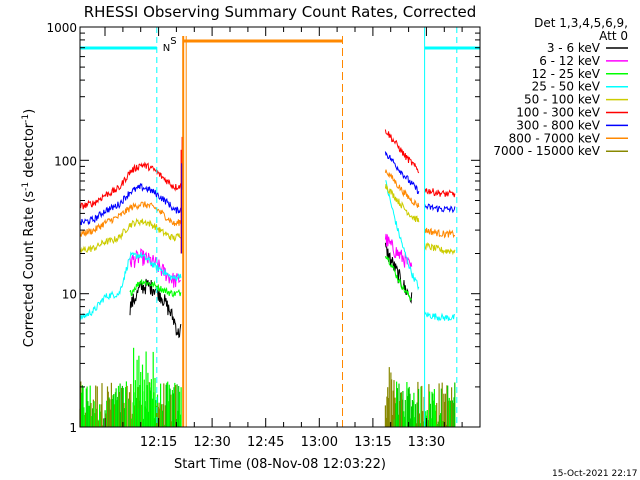 The height and width of the screenshot is (480, 640). What do you see at coordinates (26, 186) in the screenshot?
I see `y-axis-label-sup1: -1` at bounding box center [26, 186].